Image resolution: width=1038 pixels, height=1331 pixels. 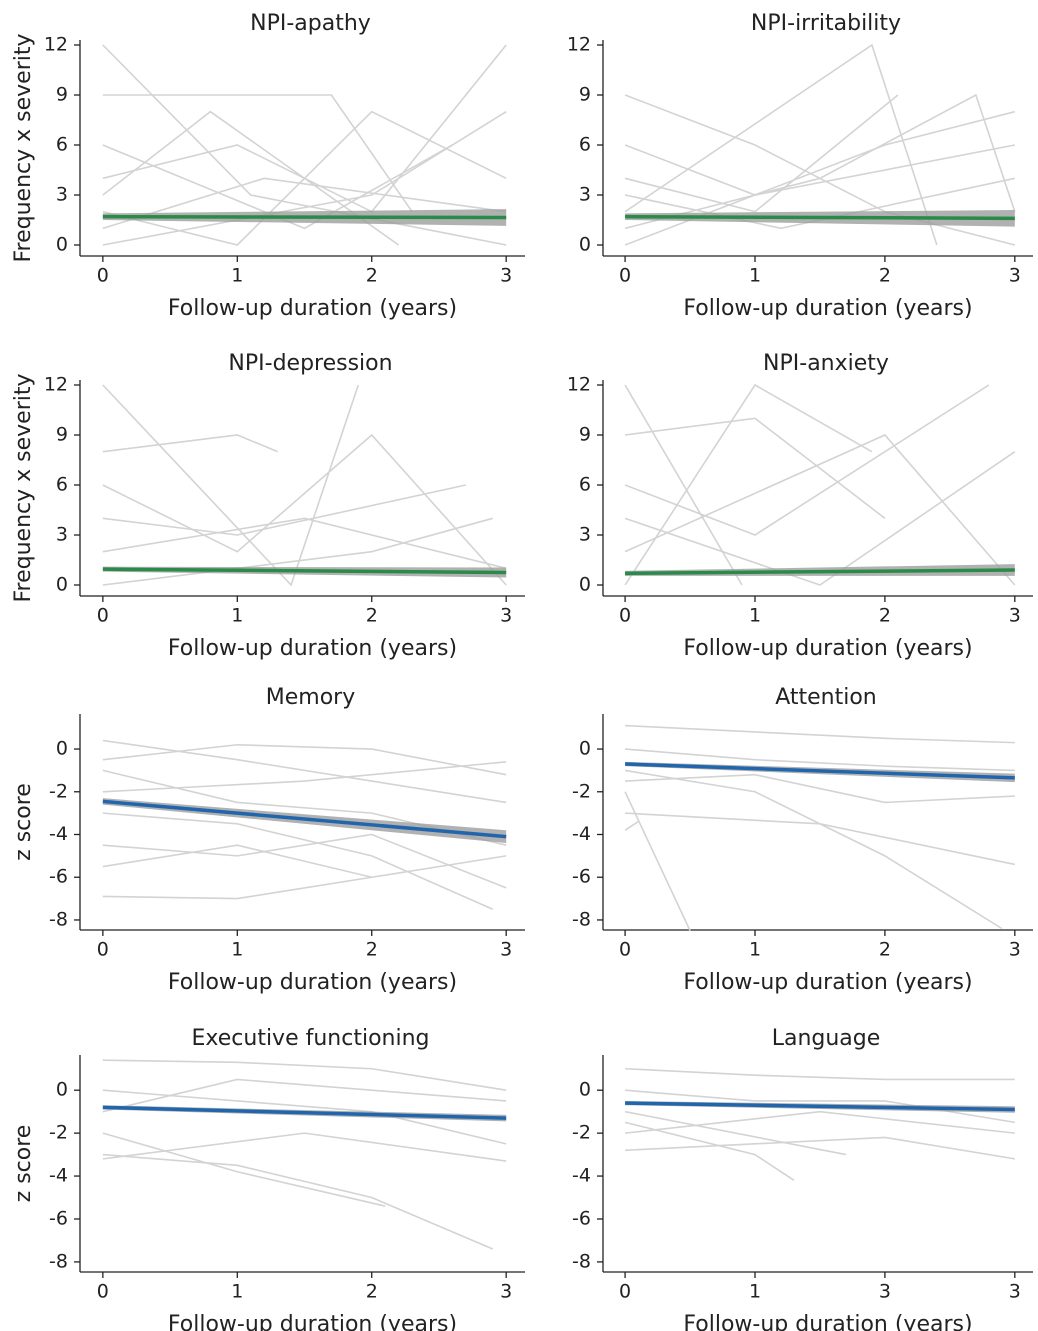 What do you see at coordinates (310, 363) in the screenshot?
I see `panel-title: NPI-depression` at bounding box center [310, 363].